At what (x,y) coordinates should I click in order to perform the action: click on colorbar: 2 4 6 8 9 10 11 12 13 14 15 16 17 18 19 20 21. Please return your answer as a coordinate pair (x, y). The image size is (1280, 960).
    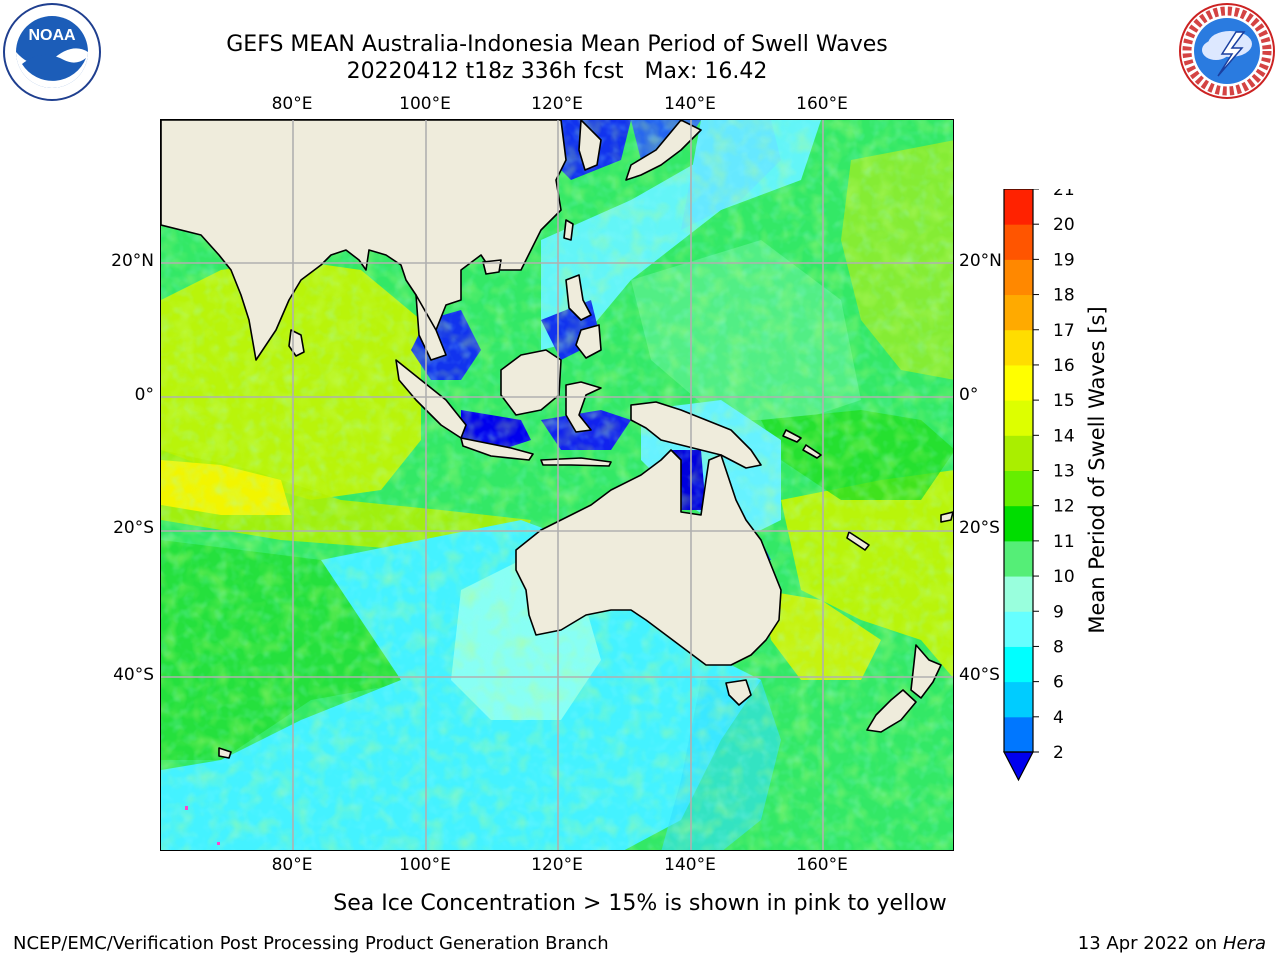
    Looking at the image, I should click on (1043, 486).